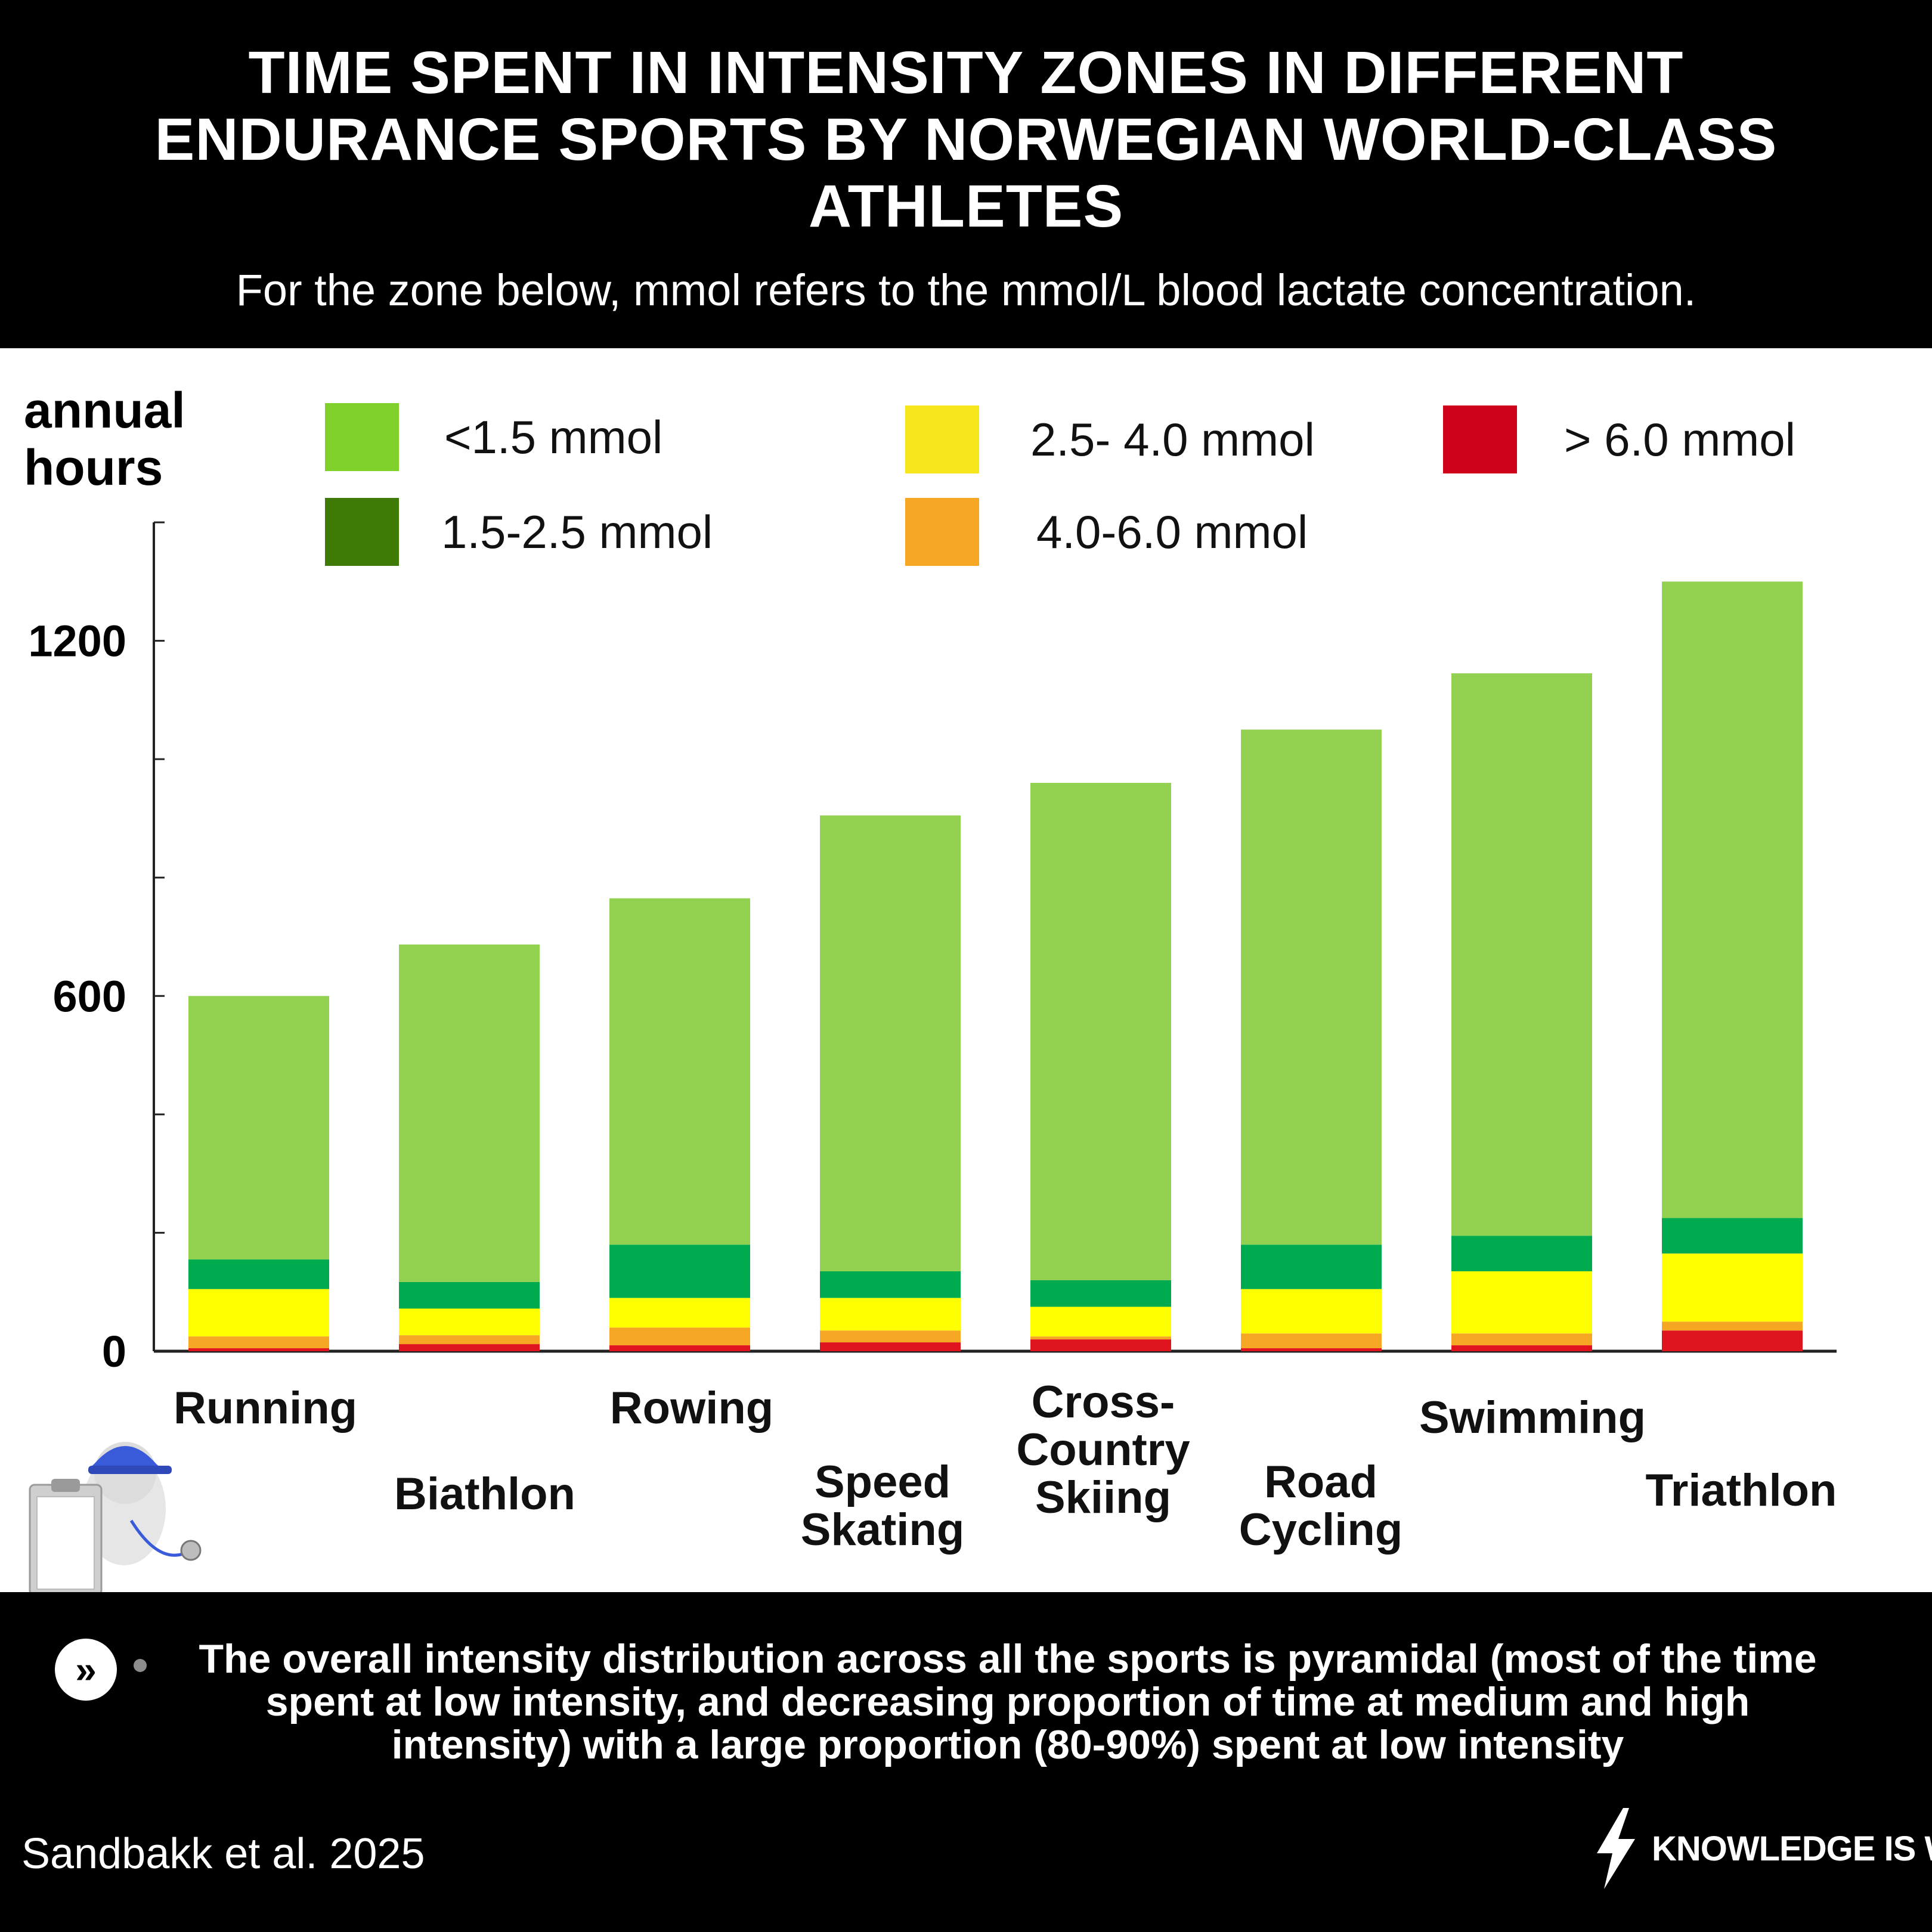  What do you see at coordinates (882, 1482) in the screenshot?
I see `category-label-line: Speed` at bounding box center [882, 1482].